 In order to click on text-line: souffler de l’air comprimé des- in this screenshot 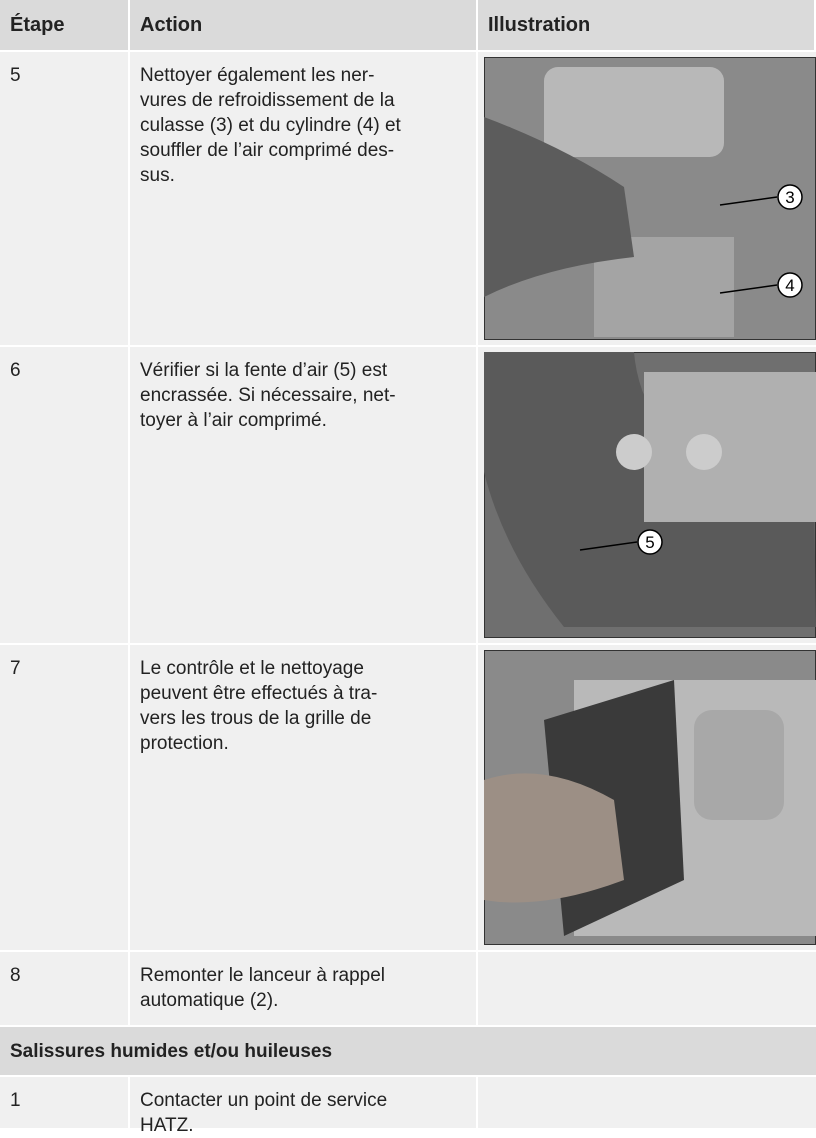, I will do `click(267, 150)`.